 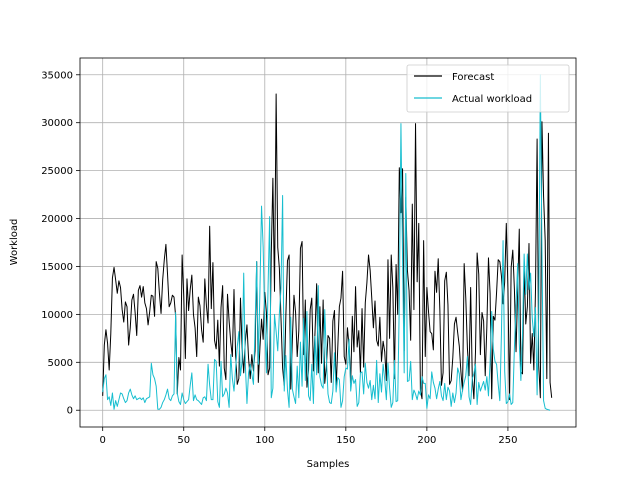 What do you see at coordinates (426, 440) in the screenshot?
I see `x-tick-label: 200` at bounding box center [426, 440].